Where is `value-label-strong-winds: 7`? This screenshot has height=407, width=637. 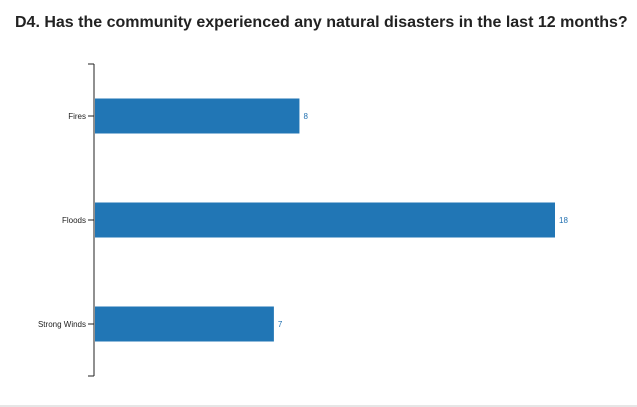 value-label-strong-winds: 7 is located at coordinates (280, 324).